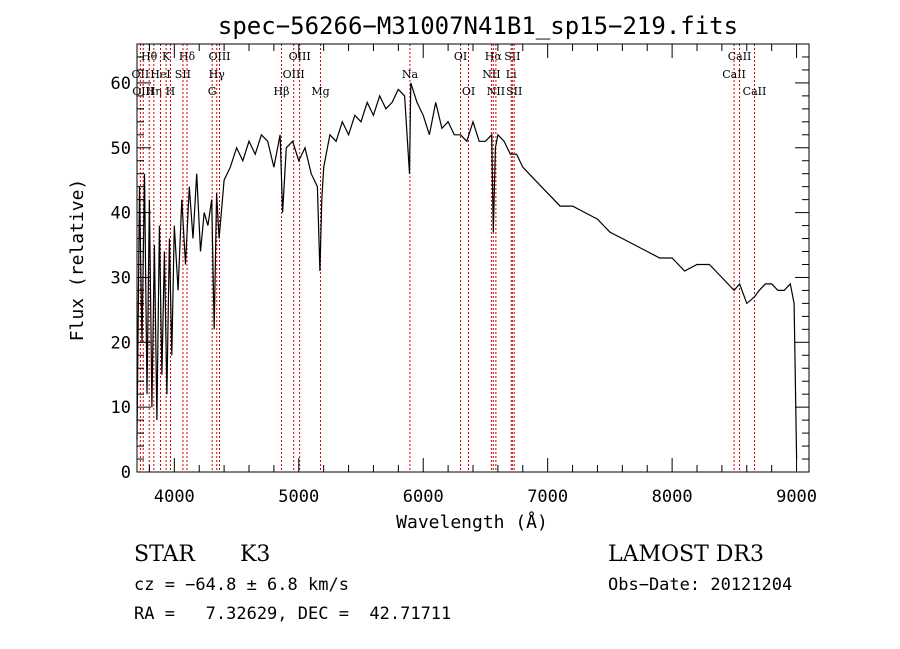 The width and height of the screenshot is (900, 649). I want to click on x-tick-label: 6000, so click(423, 497).